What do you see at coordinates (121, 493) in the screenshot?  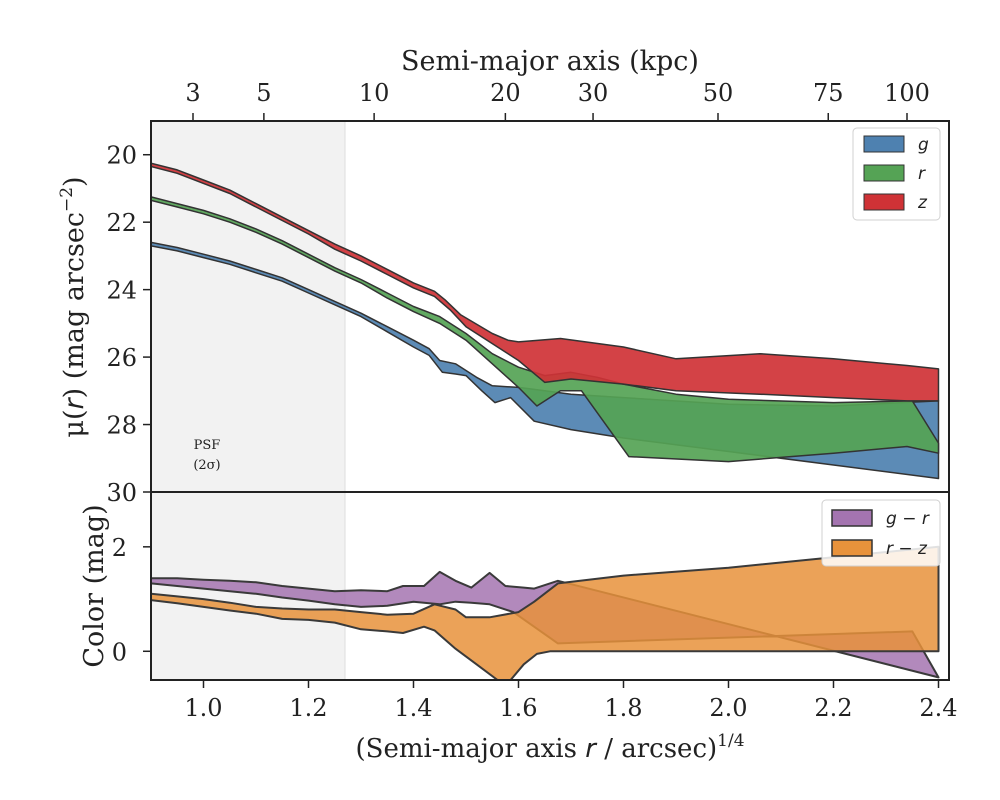 I see `top-ytick-label: 30` at bounding box center [121, 493].